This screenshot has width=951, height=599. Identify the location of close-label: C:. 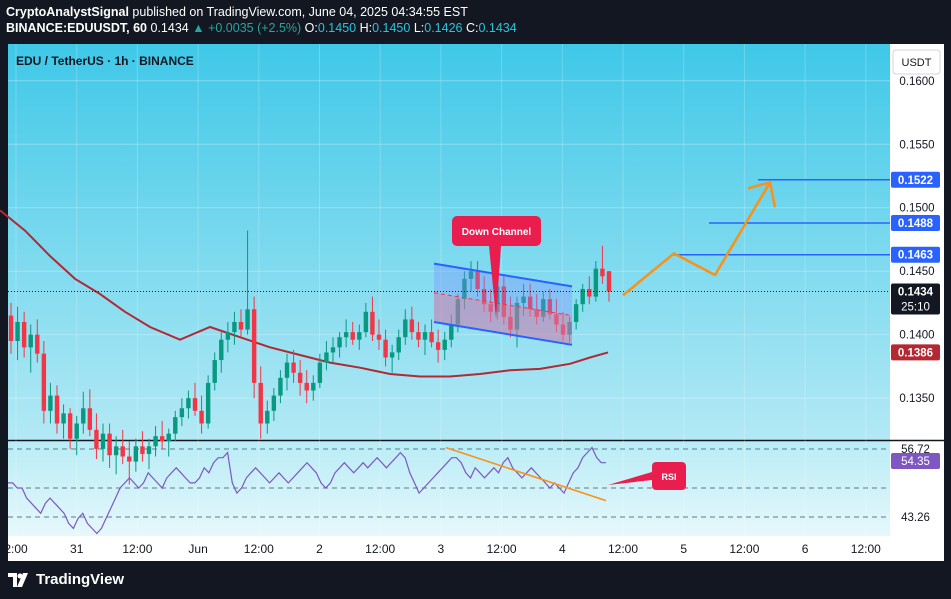
(472, 28).